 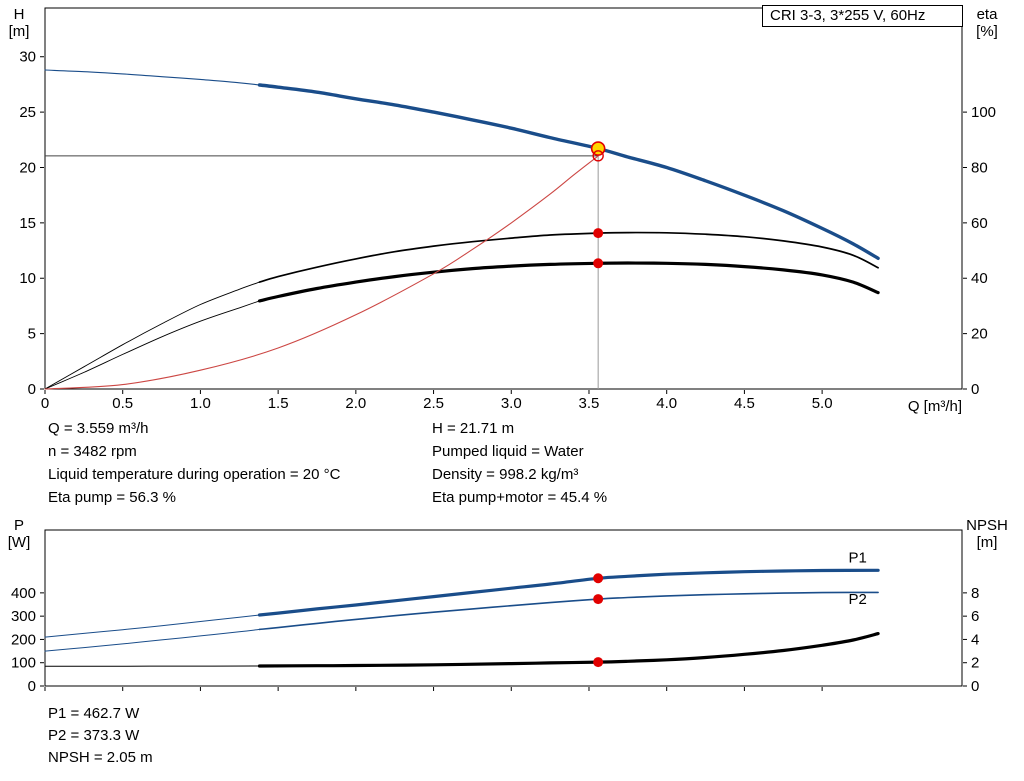 I want to click on p2-label: P2, so click(x=858, y=599).